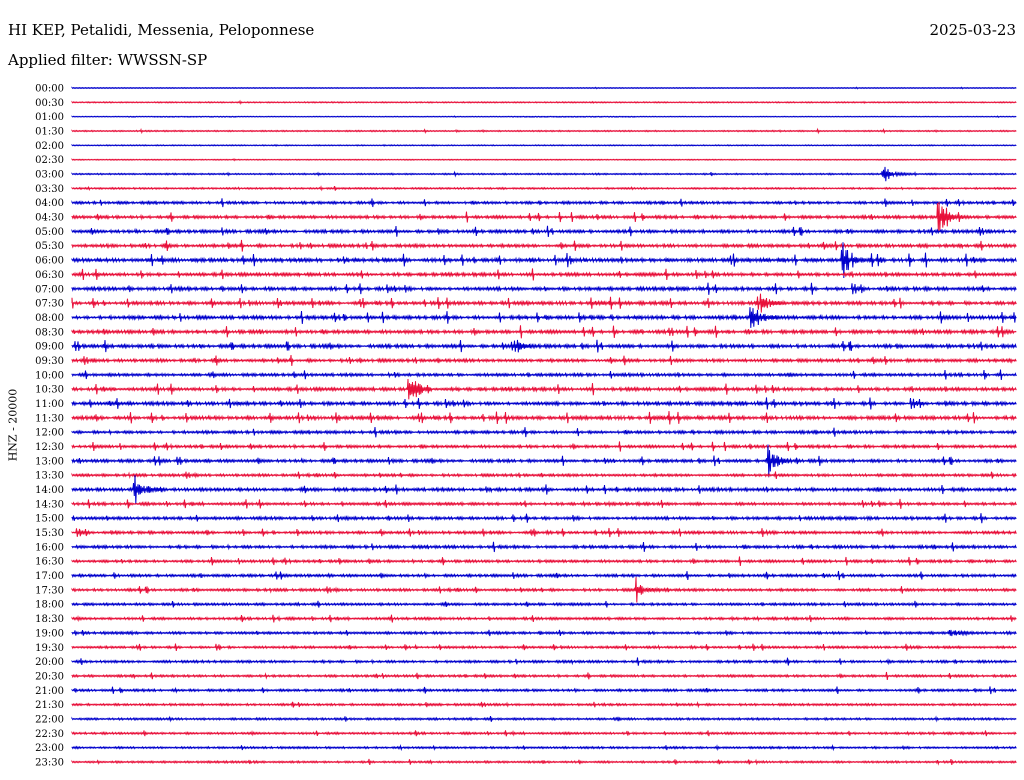  Describe the element at coordinates (49, 218) in the screenshot. I see `row-time-label: 04:30` at that location.